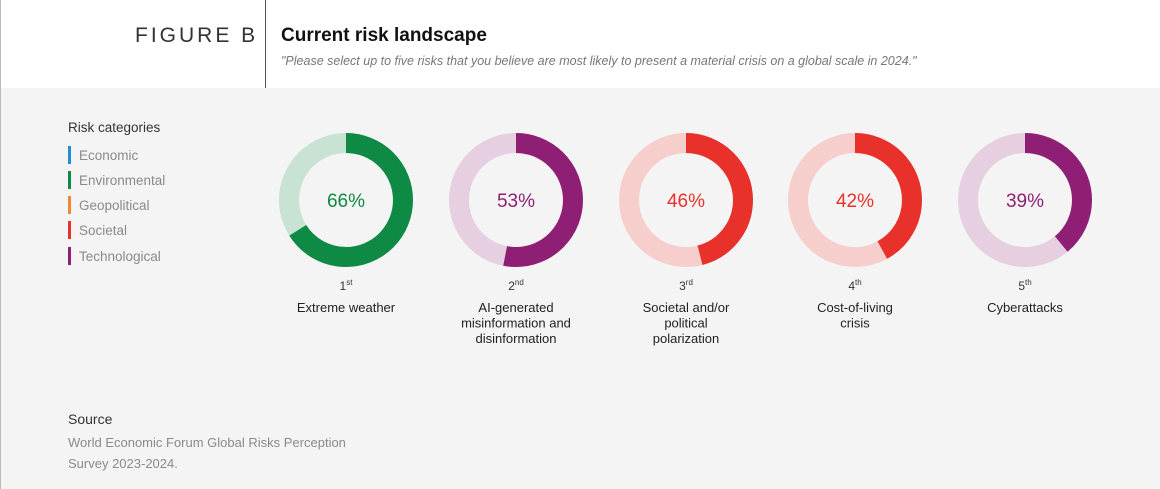 Image resolution: width=1160 pixels, height=489 pixels. I want to click on rank-label: 2nd, so click(516, 285).